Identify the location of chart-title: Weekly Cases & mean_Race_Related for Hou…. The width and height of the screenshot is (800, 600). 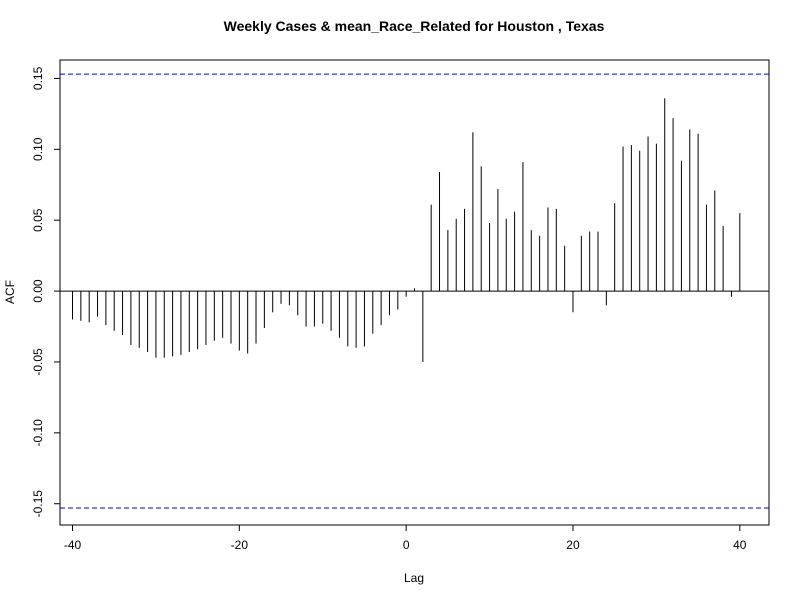
(414, 26).